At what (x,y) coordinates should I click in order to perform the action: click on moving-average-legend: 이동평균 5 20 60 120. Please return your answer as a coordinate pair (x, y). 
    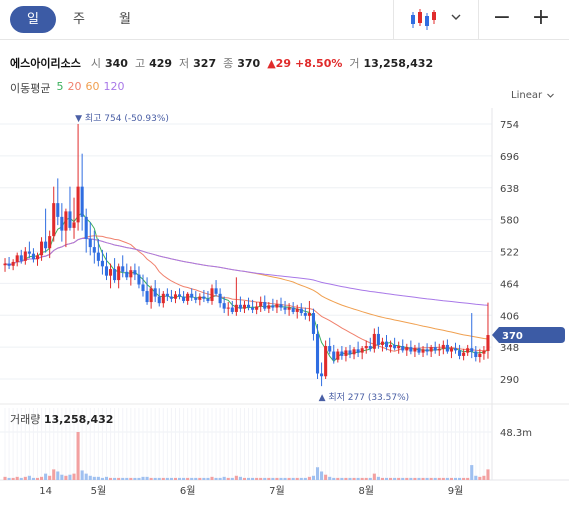
    Looking at the image, I should click on (67, 88).